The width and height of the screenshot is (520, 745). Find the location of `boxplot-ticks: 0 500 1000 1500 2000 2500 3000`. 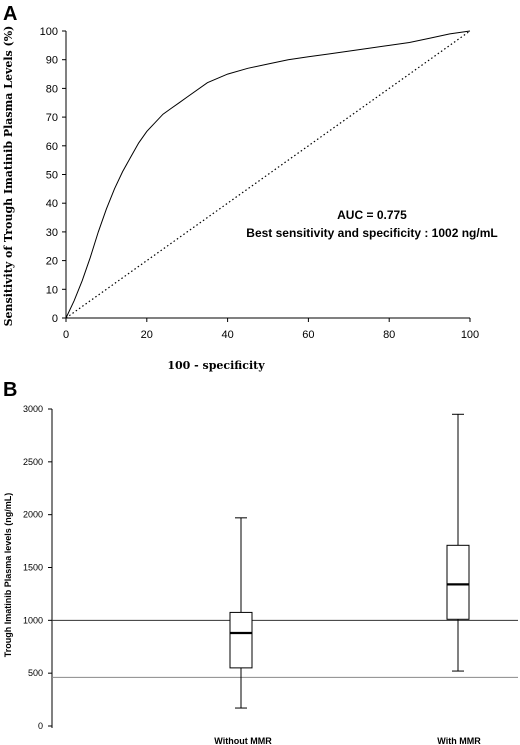

boxplot-ticks: 0 500 1000 1500 2000 2500 3000 is located at coordinates (37, 567).